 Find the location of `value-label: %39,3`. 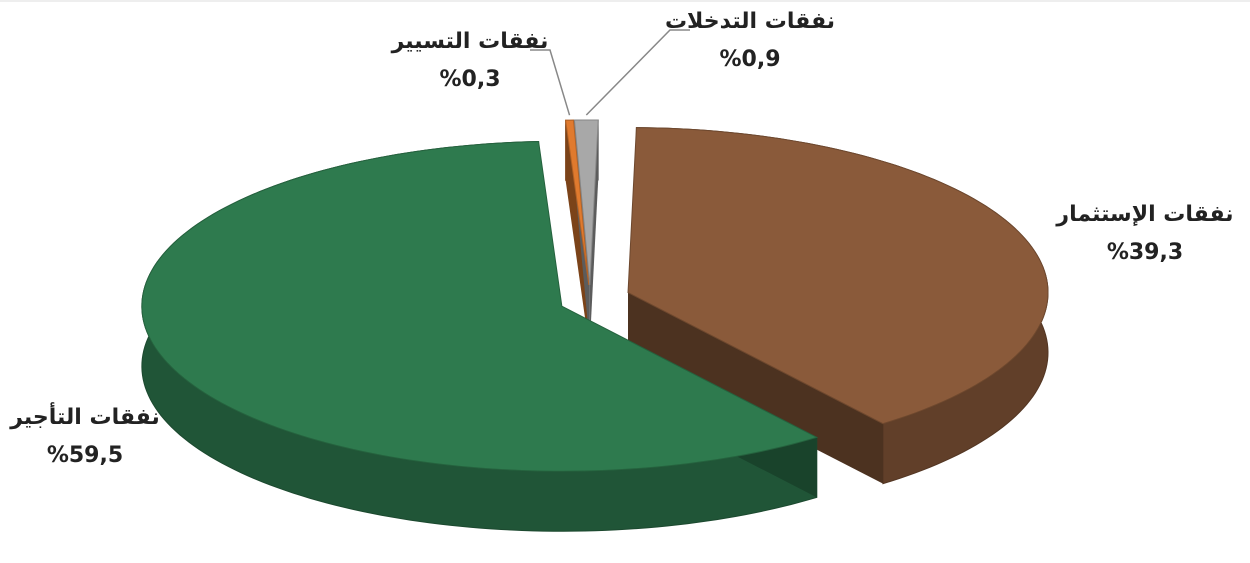

value-label: %39,3 is located at coordinates (1145, 252).